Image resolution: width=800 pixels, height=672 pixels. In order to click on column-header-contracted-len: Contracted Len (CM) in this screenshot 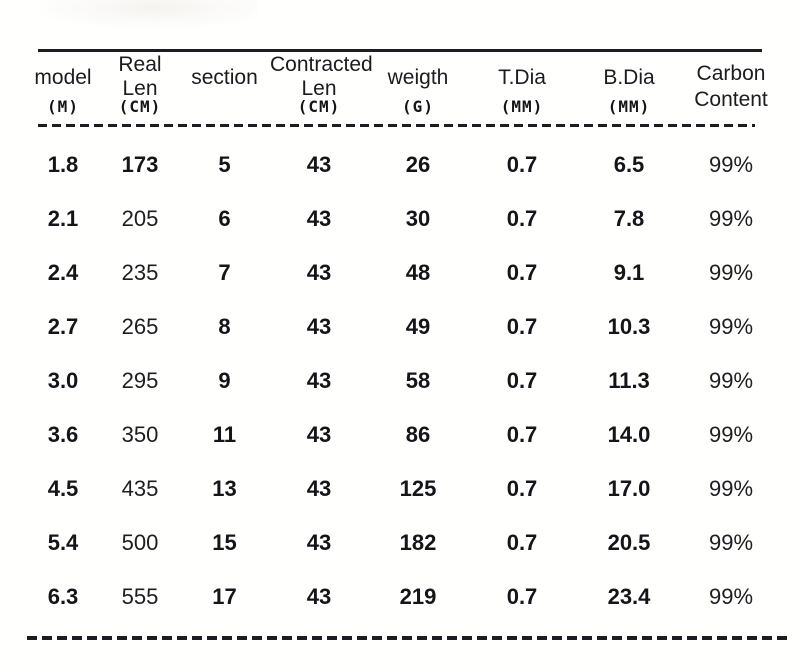, I will do `click(321, 95)`.